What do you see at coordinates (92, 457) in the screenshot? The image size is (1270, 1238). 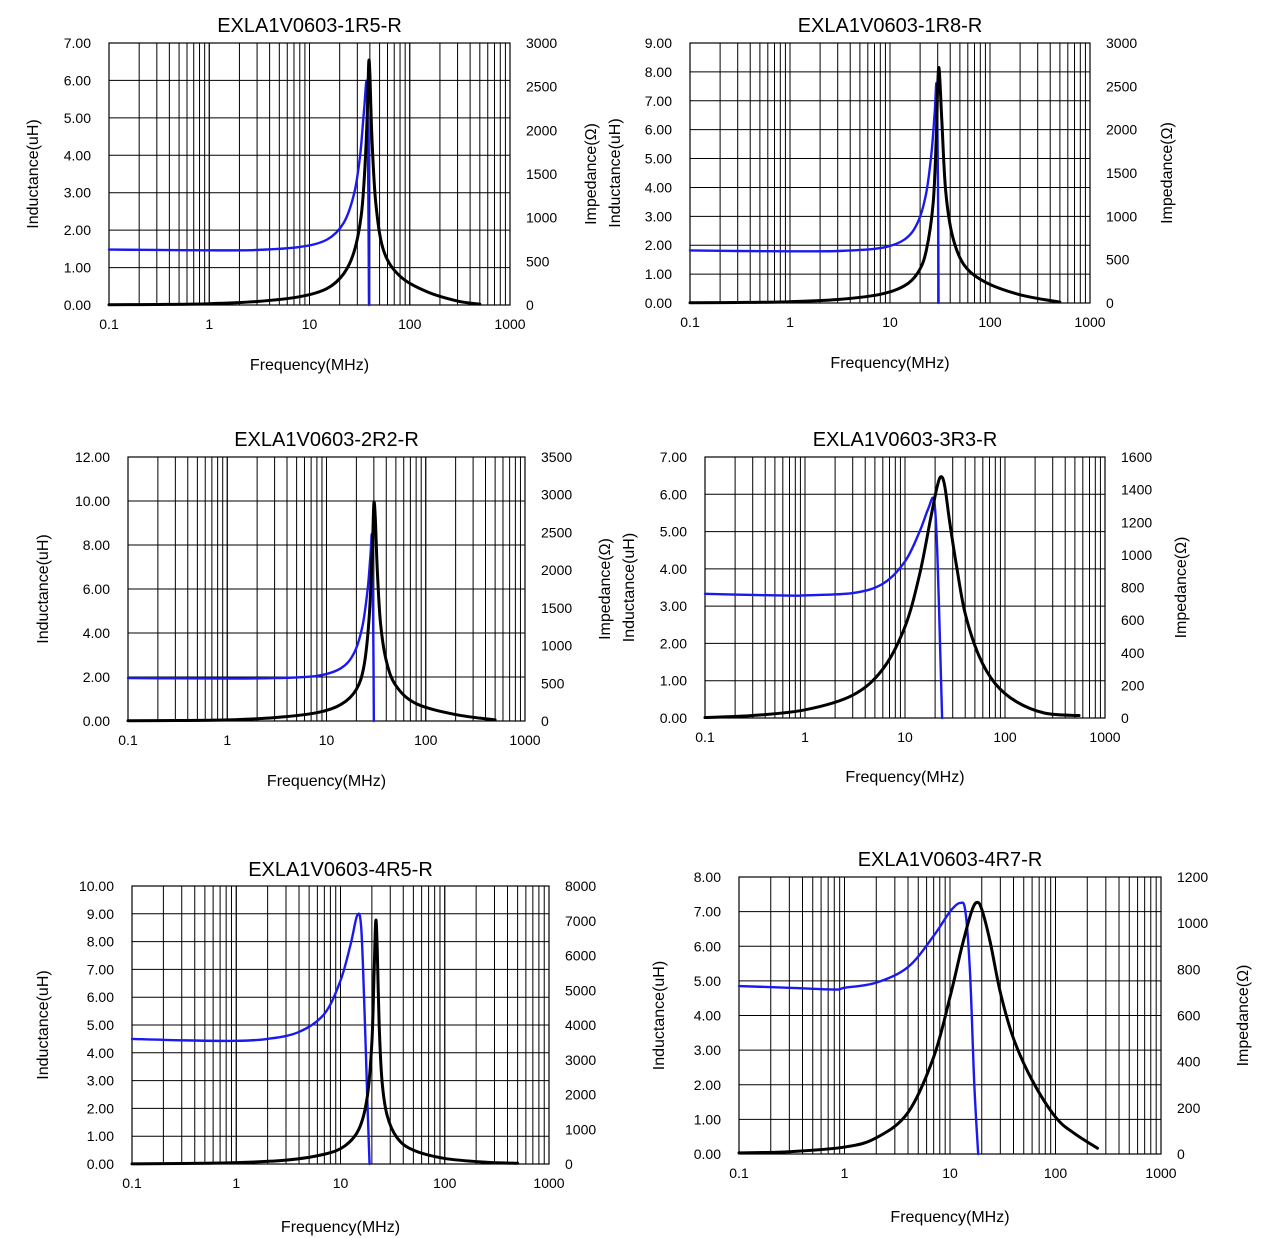 I see `y-left-tick-label: 12.00` at bounding box center [92, 457].